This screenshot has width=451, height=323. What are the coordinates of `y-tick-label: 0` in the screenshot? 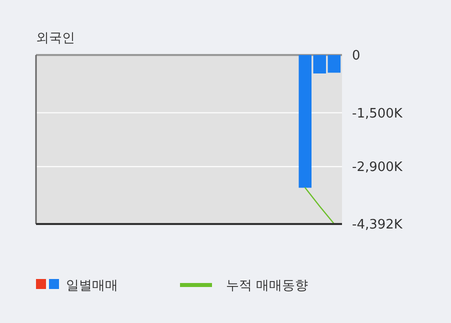 It's located at (356, 56).